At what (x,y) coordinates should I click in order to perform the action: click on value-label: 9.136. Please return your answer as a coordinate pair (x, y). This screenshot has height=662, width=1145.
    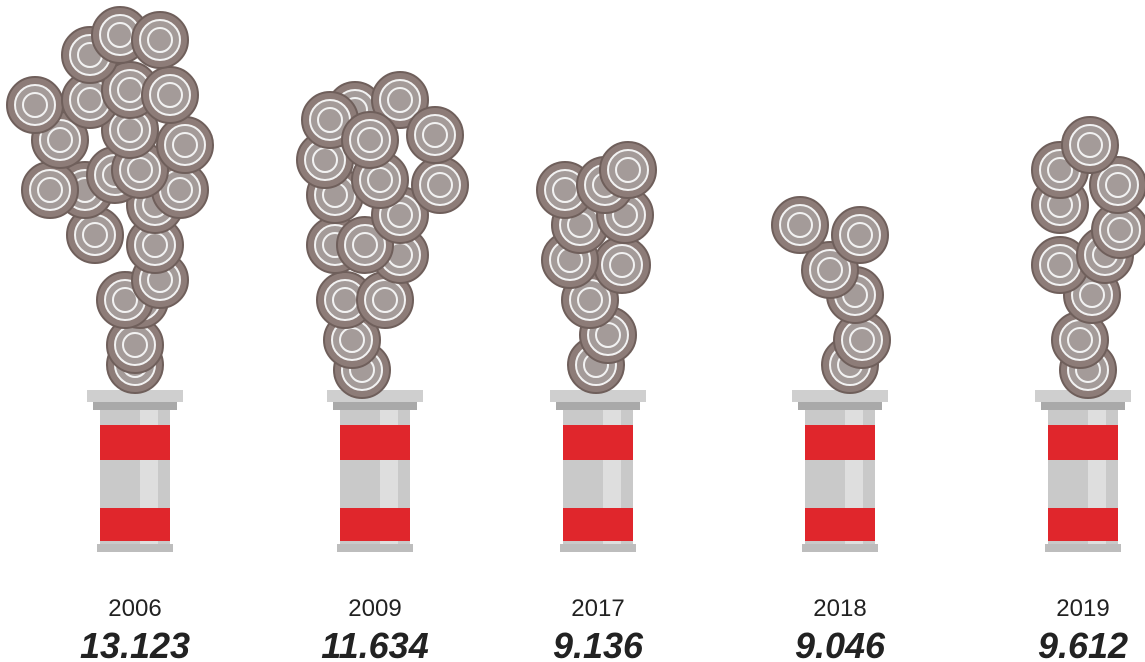
    Looking at the image, I should click on (598, 643).